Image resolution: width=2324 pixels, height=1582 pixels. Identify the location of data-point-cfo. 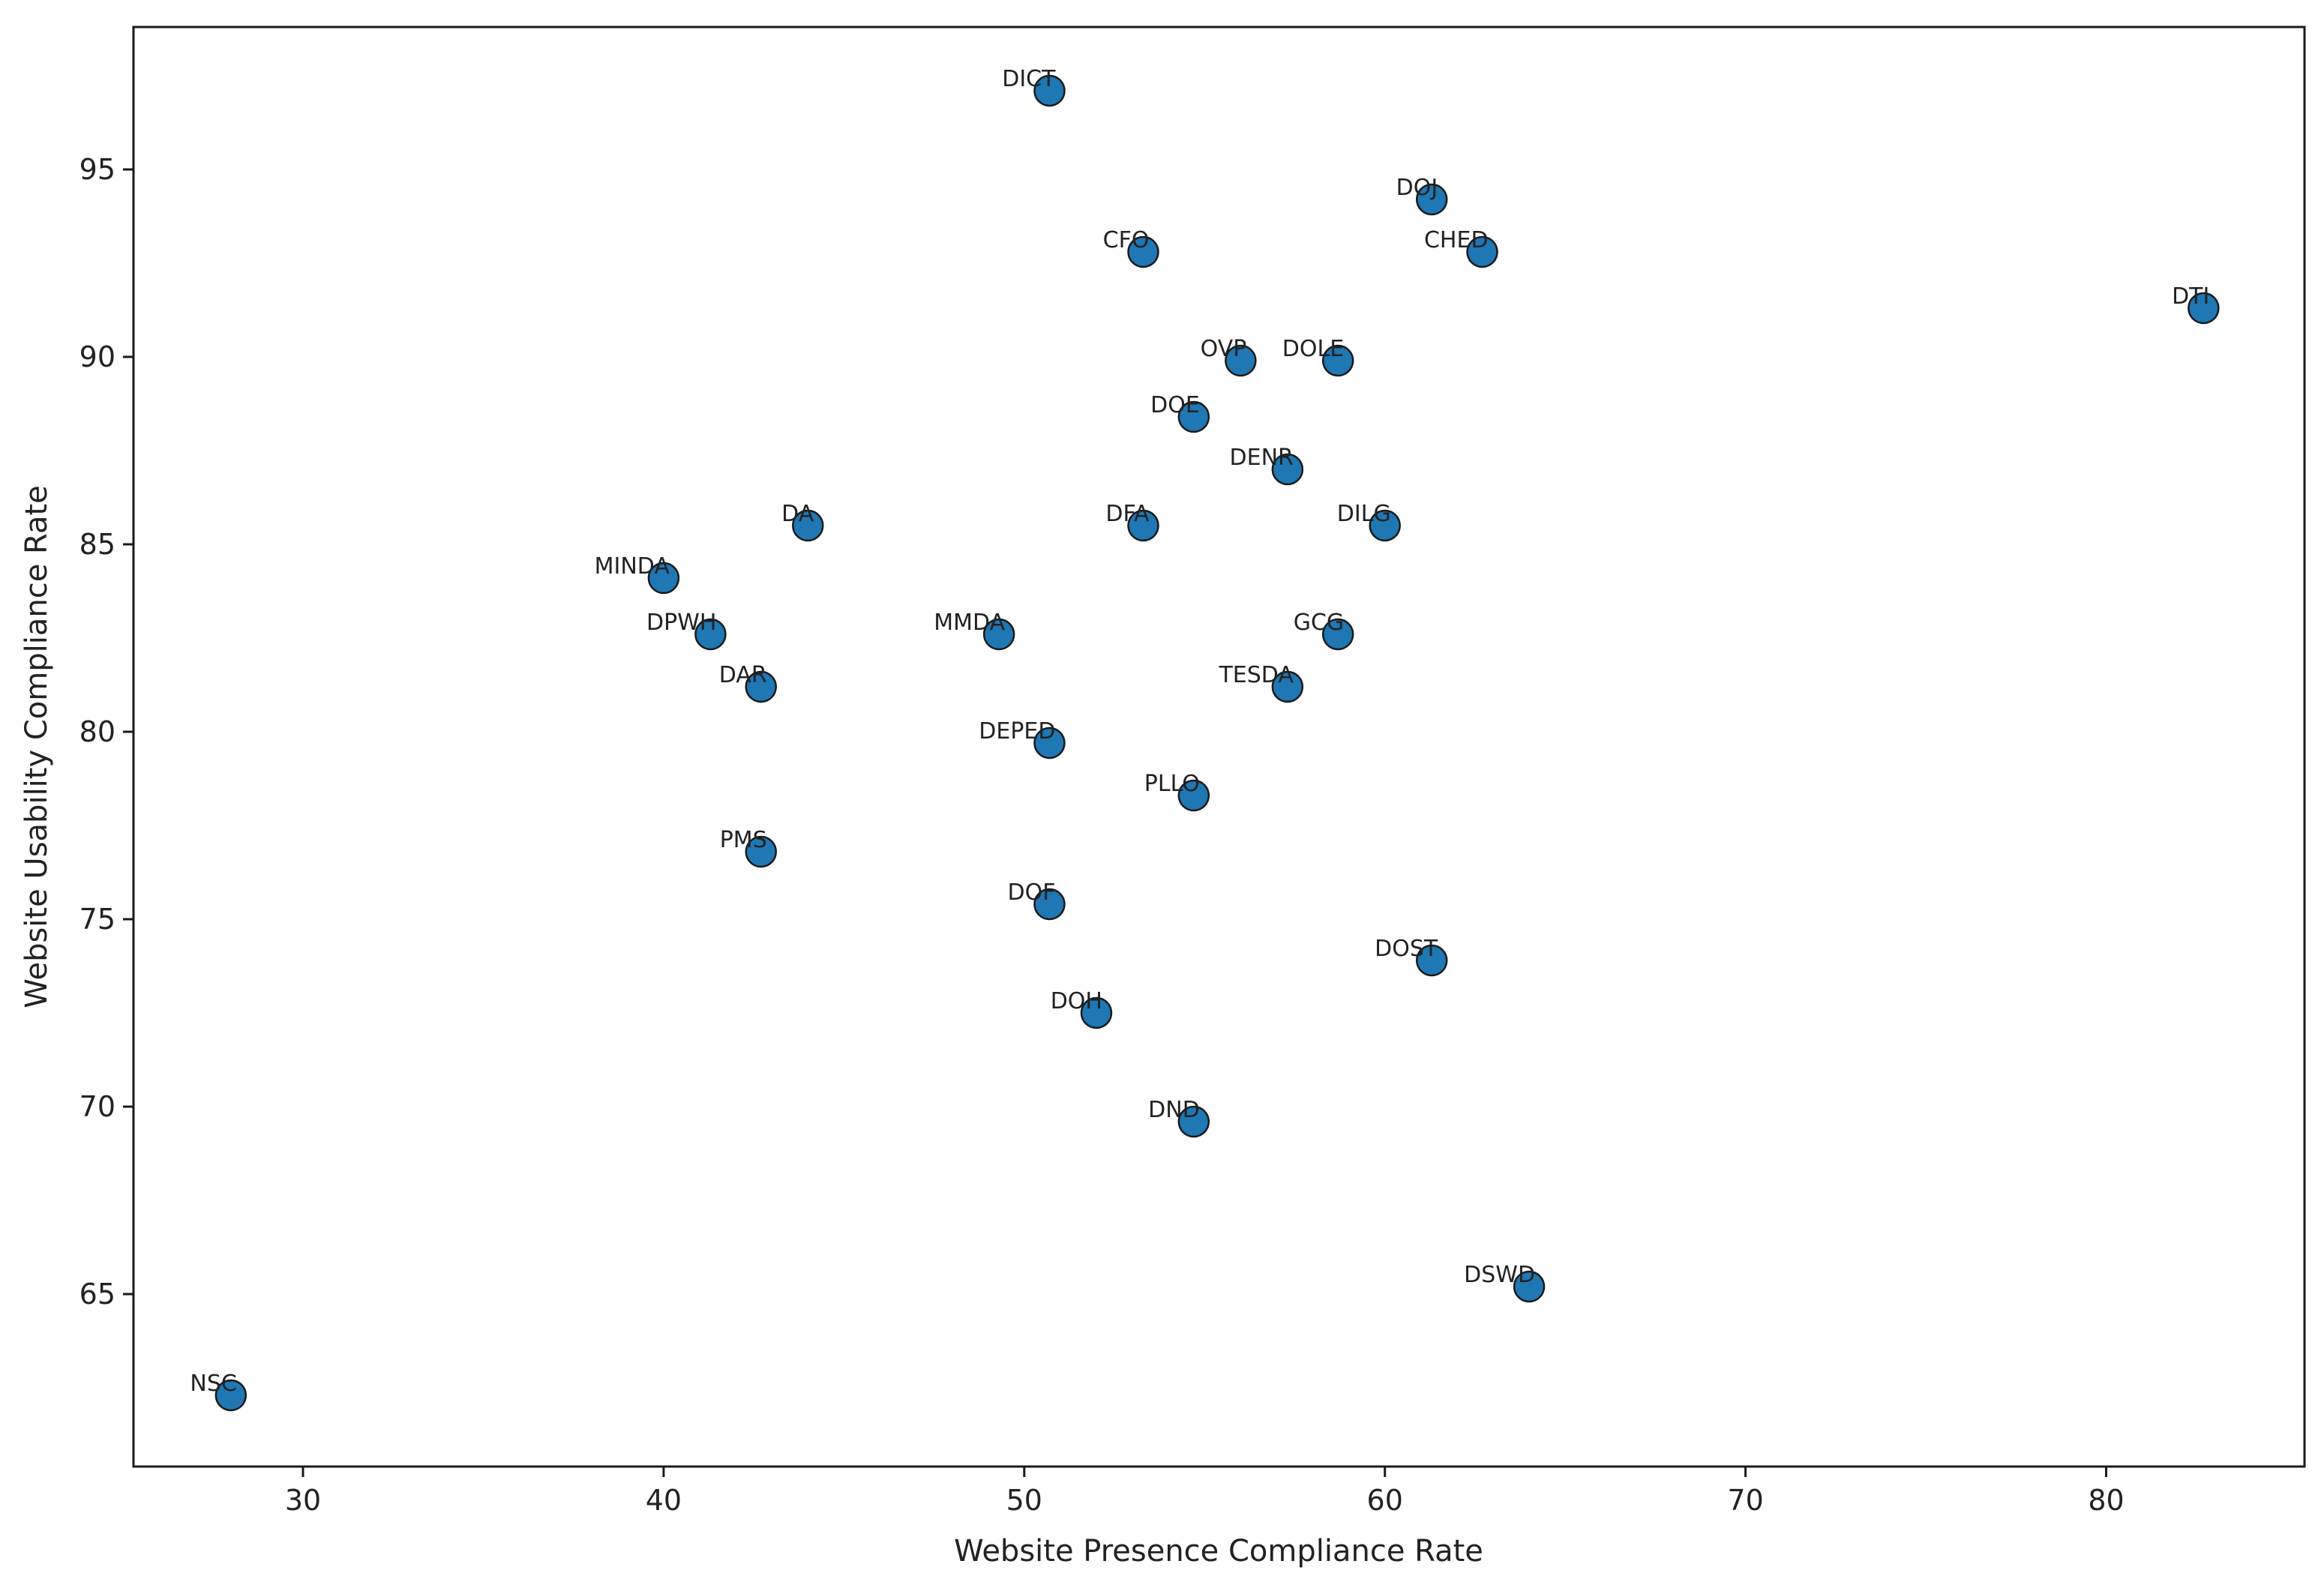
(1143, 251).